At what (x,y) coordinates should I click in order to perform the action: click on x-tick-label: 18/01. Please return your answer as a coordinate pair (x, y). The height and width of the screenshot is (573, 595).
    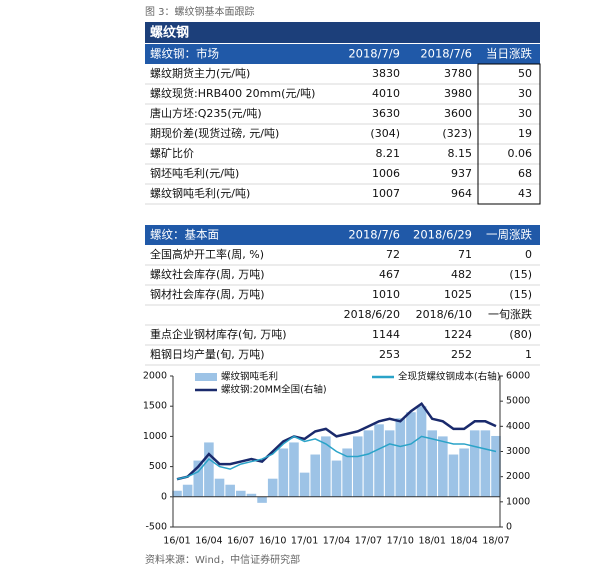
    Looking at the image, I should click on (432, 541).